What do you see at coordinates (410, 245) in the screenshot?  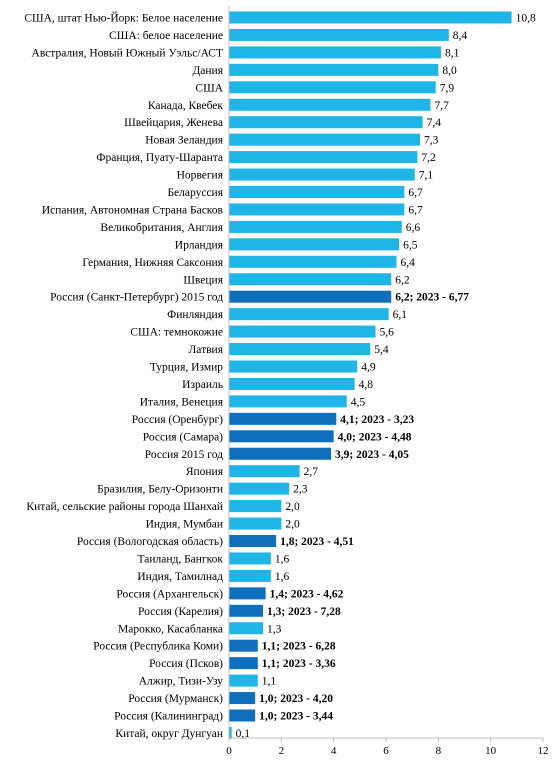 I see `data-label: 6,5` at bounding box center [410, 245].